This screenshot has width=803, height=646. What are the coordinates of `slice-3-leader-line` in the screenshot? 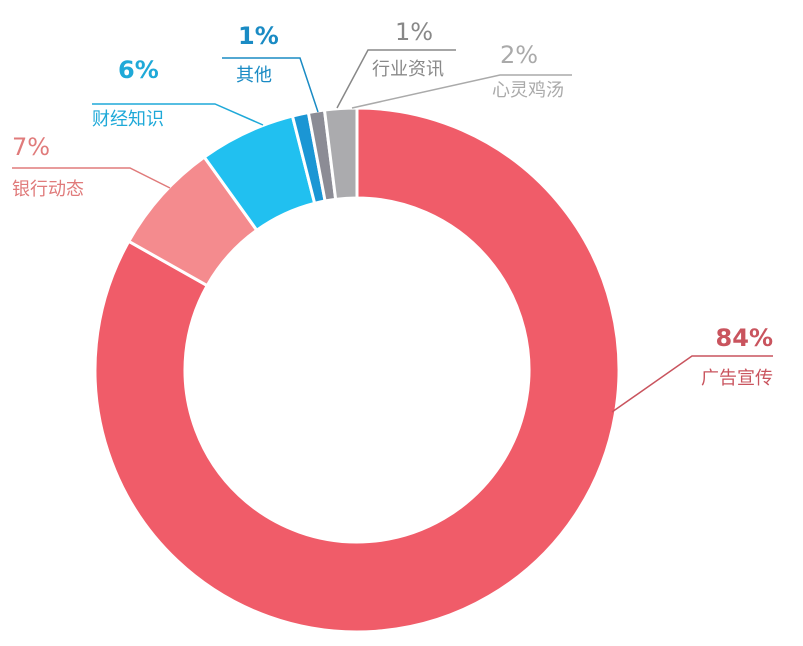 It's located at (178, 114).